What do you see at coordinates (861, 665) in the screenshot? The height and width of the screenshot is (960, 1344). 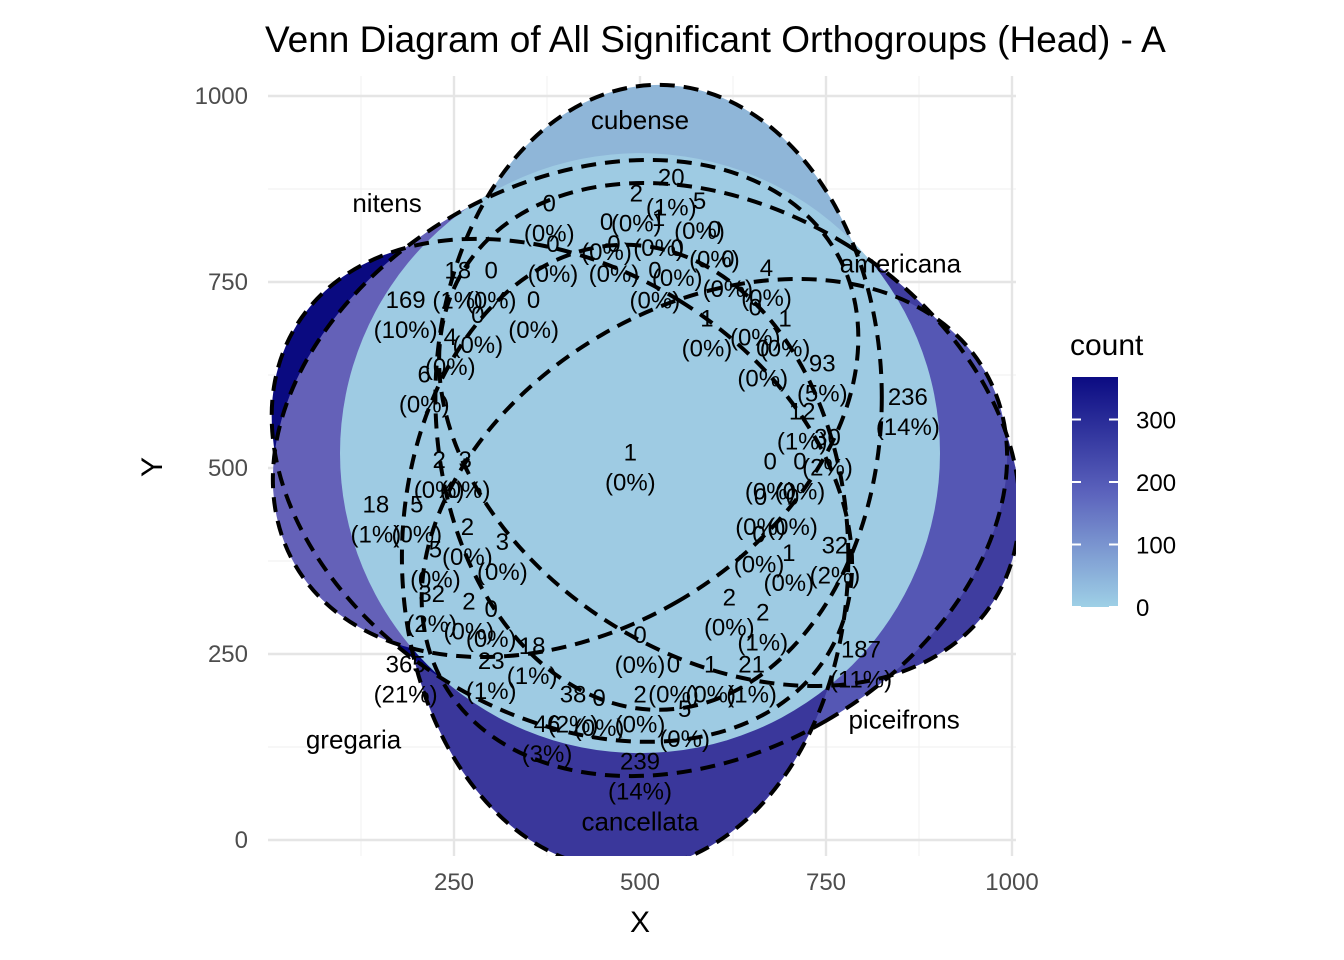 I see `region-label: 187 (11%)` at bounding box center [861, 665].